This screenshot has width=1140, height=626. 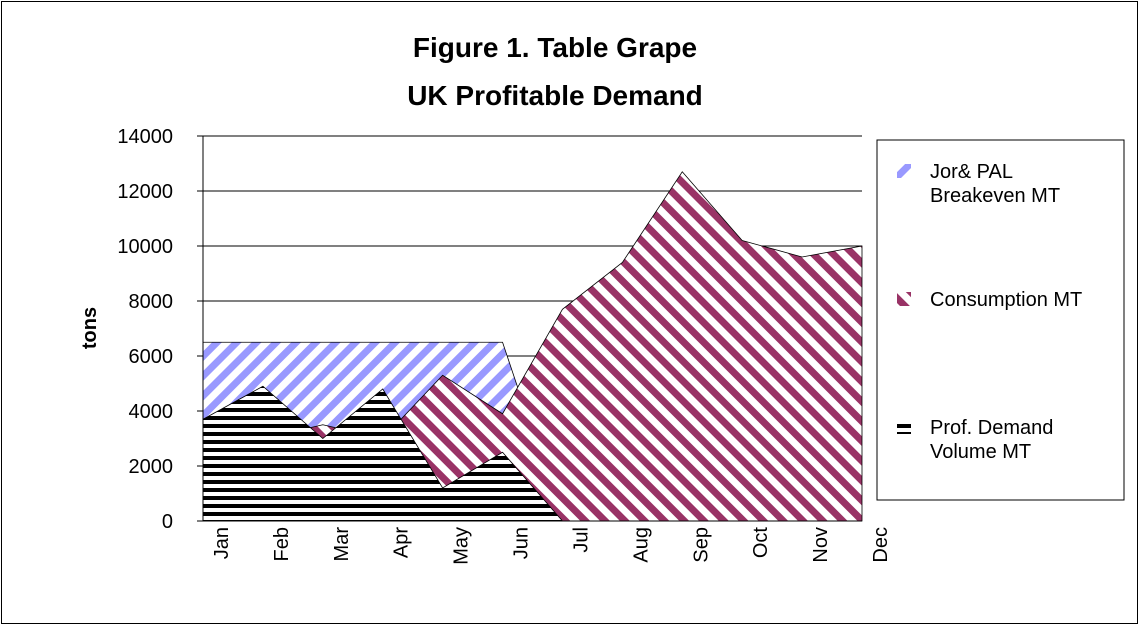 What do you see at coordinates (1000, 320) in the screenshot?
I see `legend-box` at bounding box center [1000, 320].